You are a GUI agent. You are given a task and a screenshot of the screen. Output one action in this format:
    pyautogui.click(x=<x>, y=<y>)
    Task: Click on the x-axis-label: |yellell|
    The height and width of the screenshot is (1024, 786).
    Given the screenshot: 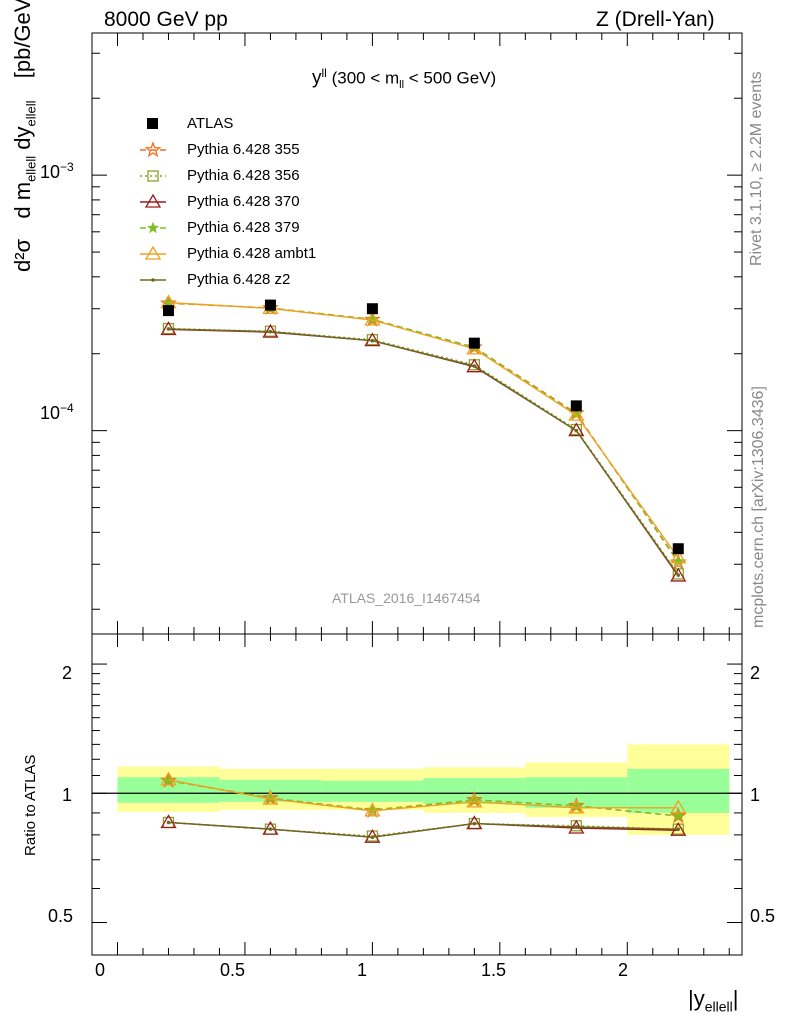 What is the action you would take?
    pyautogui.click(x=713, y=1000)
    